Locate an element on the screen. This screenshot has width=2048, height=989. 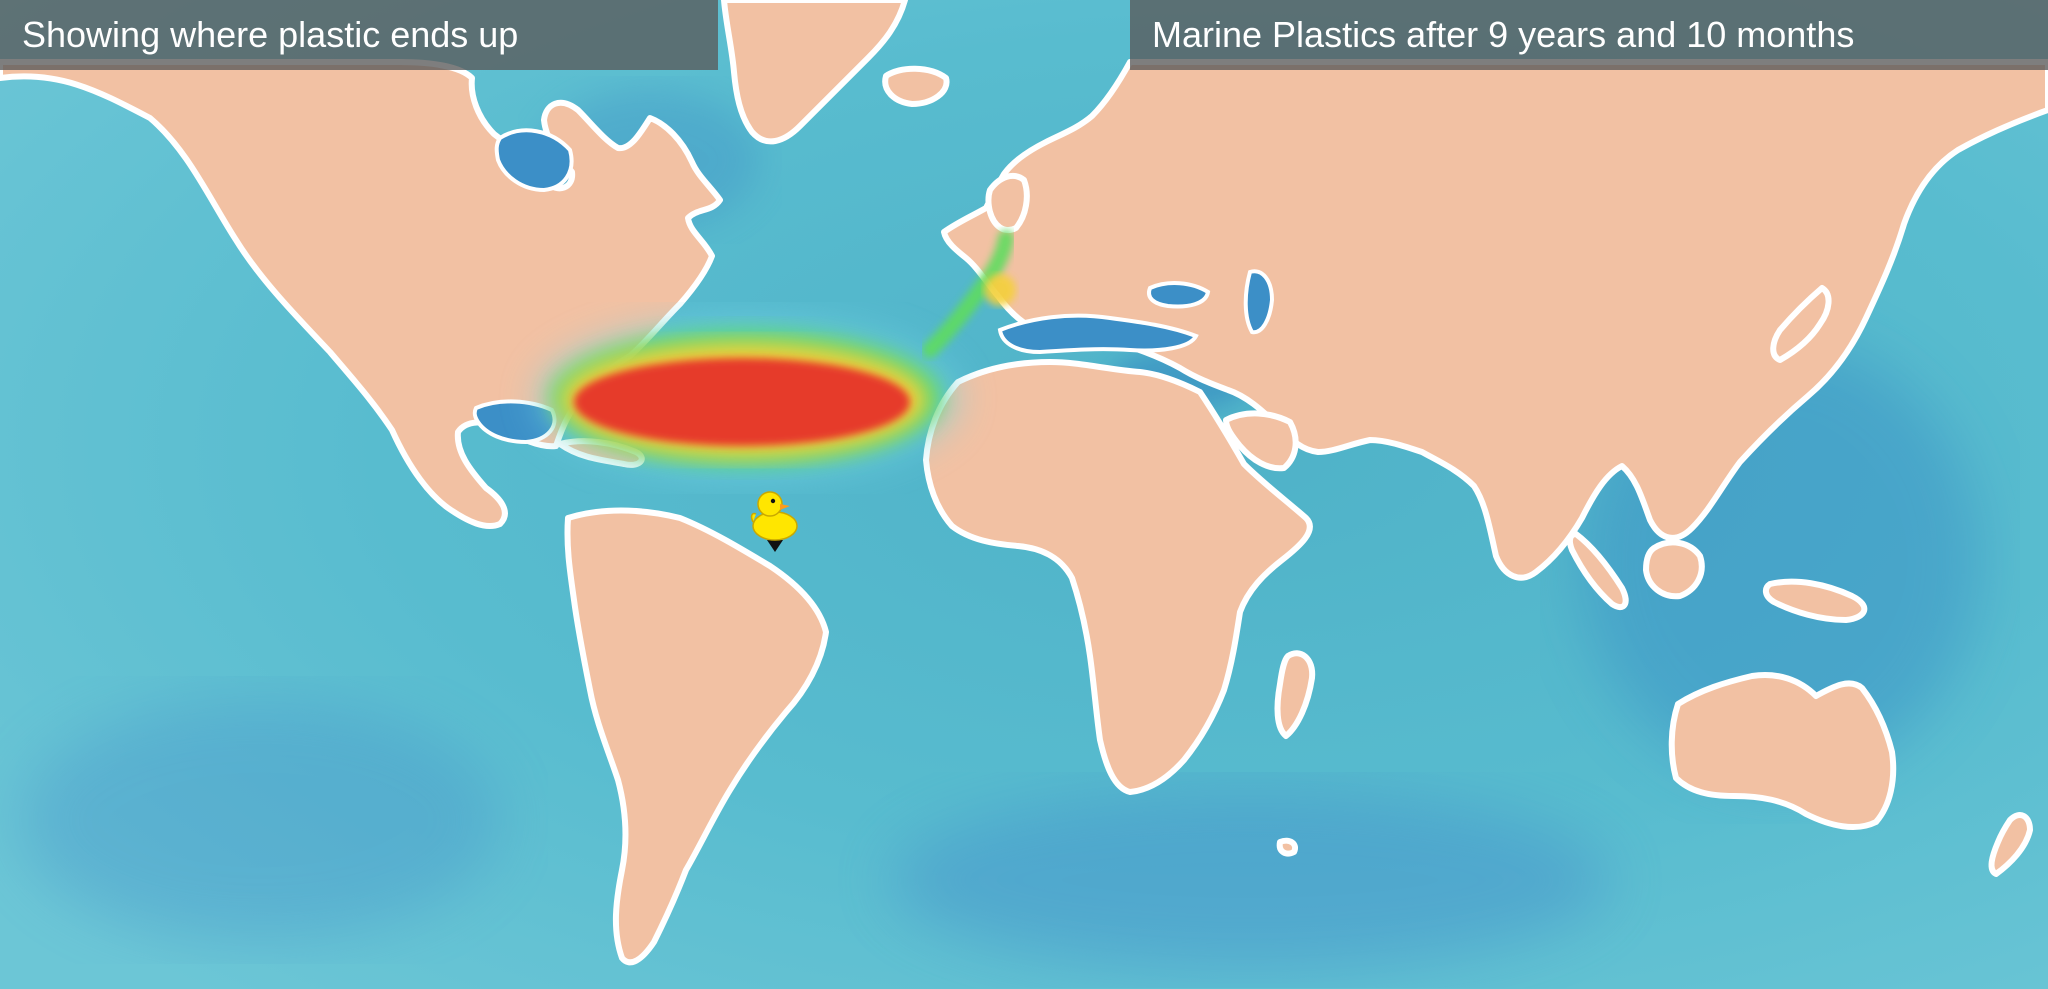
arabia is located at coordinates (1261, 441).